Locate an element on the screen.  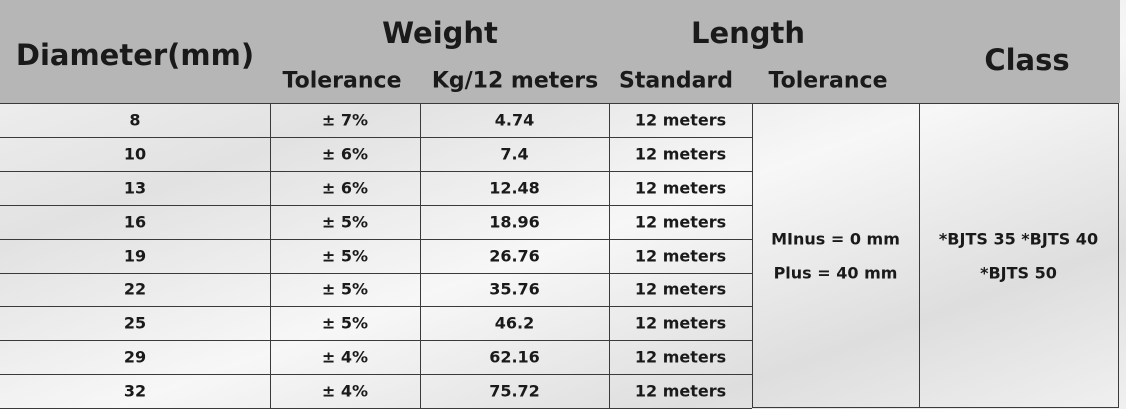
table-cell: 12.48 is located at coordinates (514, 188).